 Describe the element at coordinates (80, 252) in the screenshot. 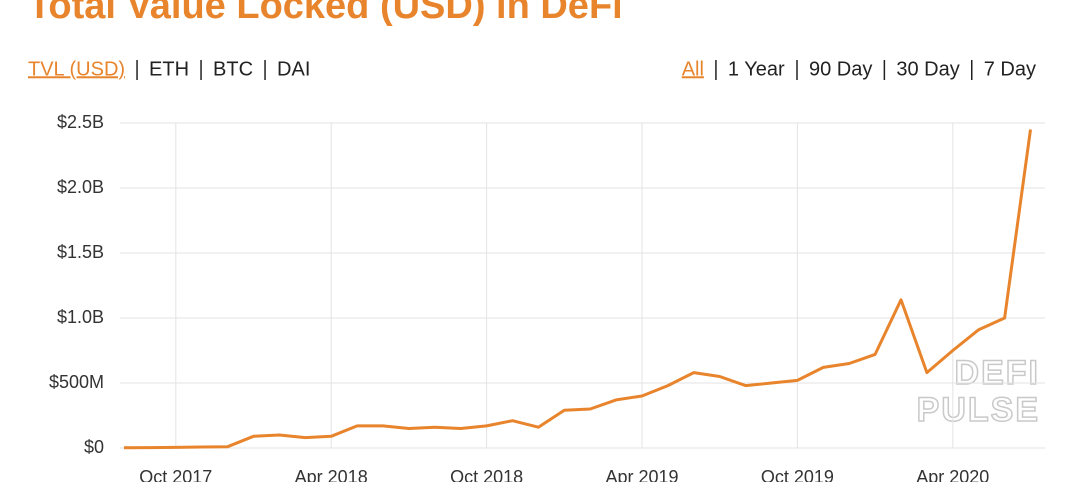

I see `y-tick-label: $1.5B` at that location.